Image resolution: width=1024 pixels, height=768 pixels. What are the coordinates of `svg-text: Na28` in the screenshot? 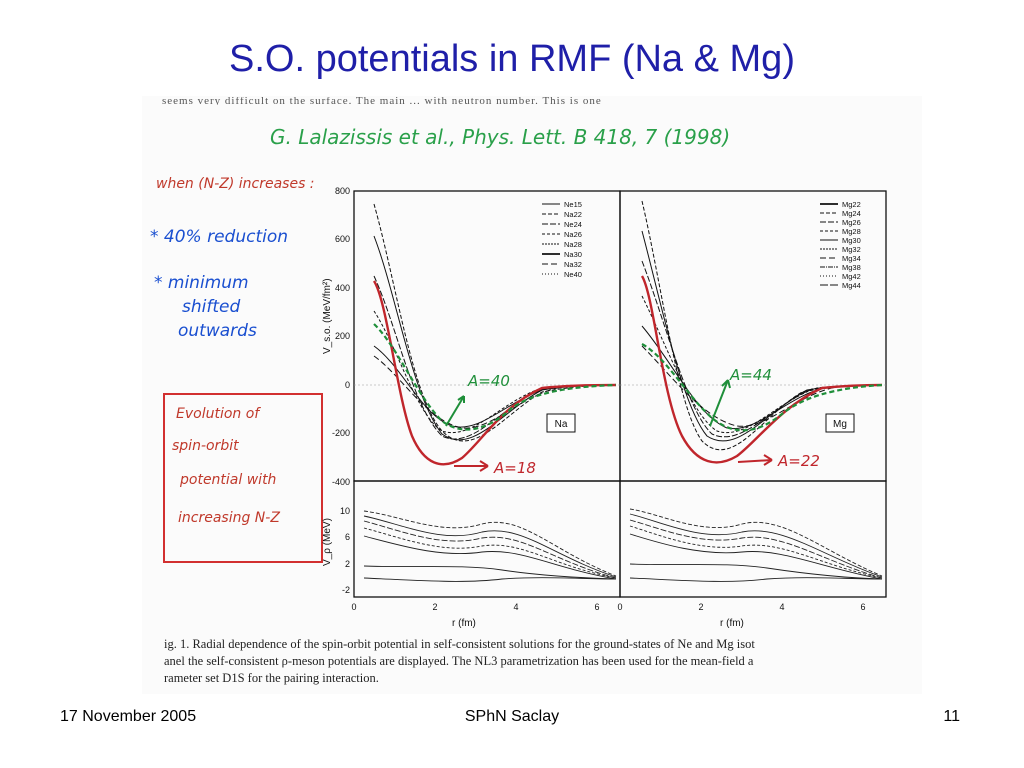 It's located at (573, 244).